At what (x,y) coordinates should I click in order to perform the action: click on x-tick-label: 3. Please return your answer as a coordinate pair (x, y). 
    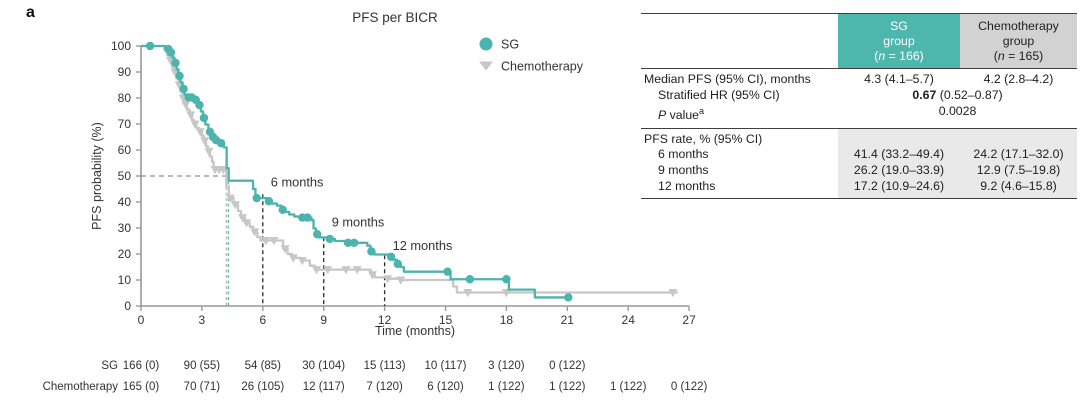
    Looking at the image, I should click on (202, 320).